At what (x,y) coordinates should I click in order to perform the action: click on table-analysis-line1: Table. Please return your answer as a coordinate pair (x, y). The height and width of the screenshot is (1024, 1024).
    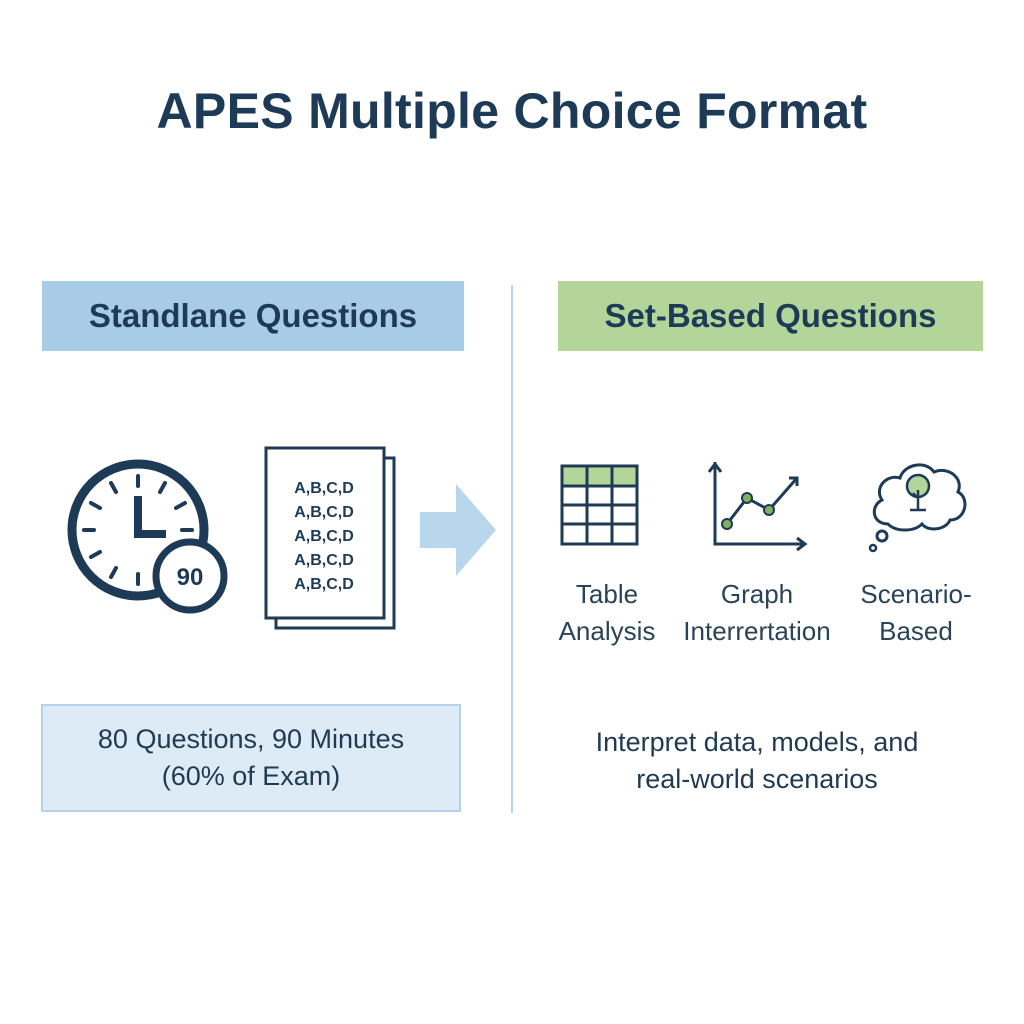
    Looking at the image, I should click on (607, 594).